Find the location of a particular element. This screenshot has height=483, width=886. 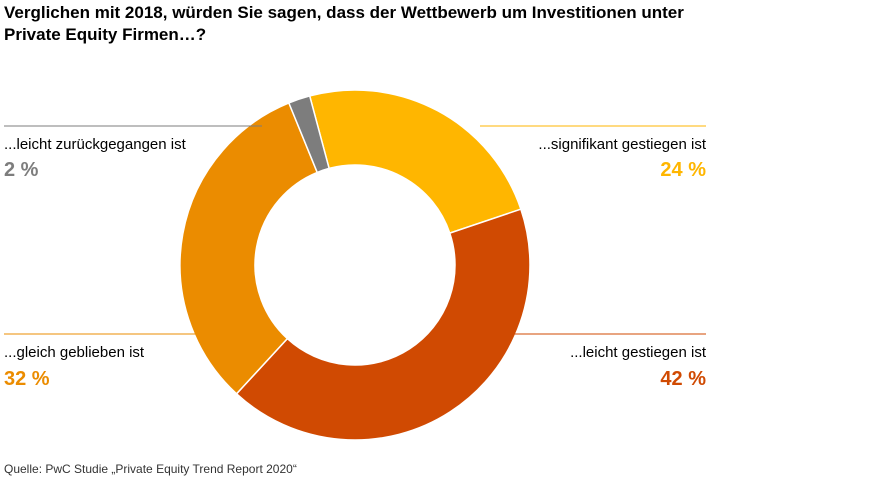

slice-label-signifikant-gestiegen: ...signifikant gestiegen ist is located at coordinates (622, 144).